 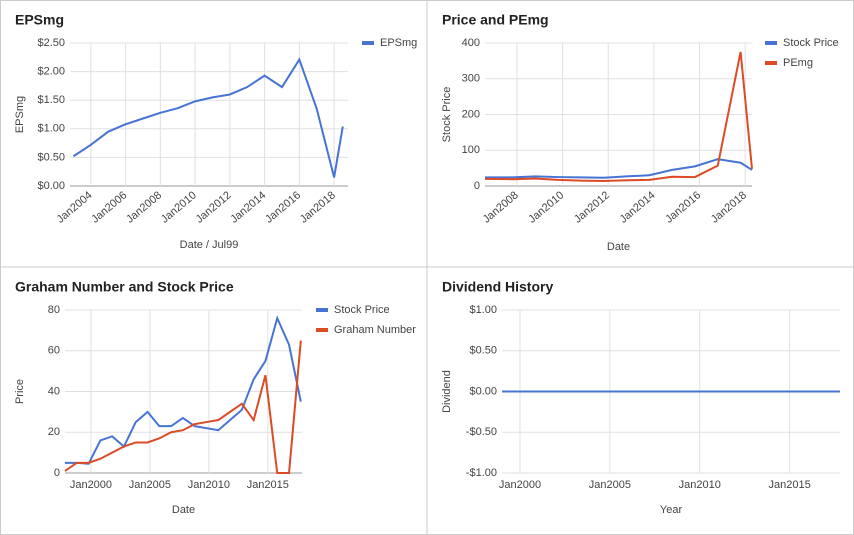 What do you see at coordinates (398, 43) in the screenshot?
I see `legend-label: EPSmg` at bounding box center [398, 43].